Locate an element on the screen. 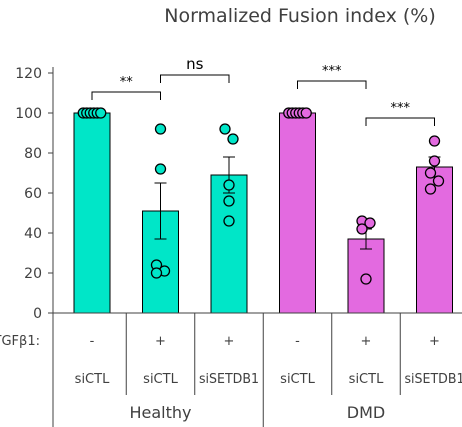 This screenshot has height=427, width=462. group-label: Healthy is located at coordinates (160, 412).